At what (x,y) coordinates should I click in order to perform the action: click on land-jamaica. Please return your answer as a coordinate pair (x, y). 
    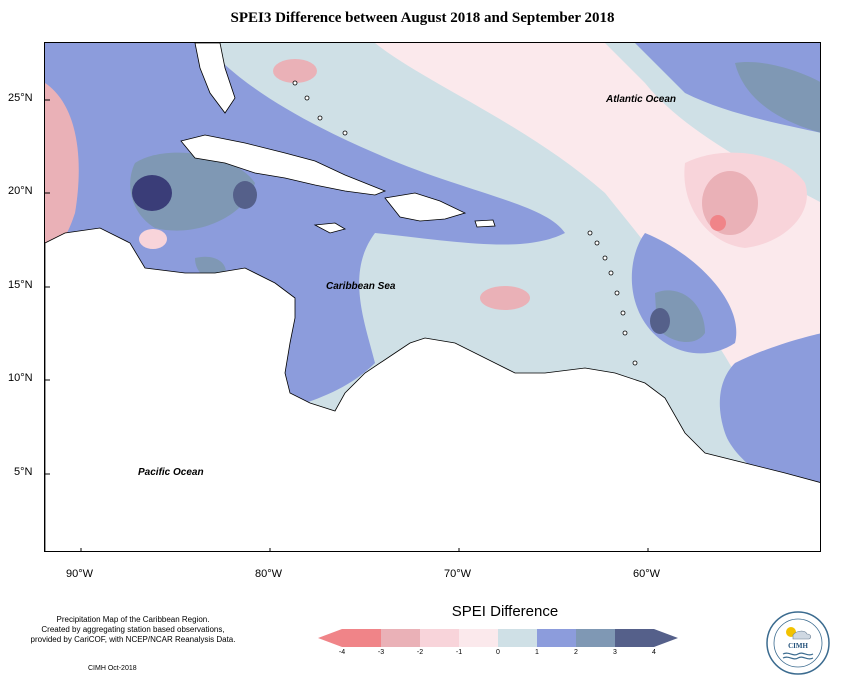
    Looking at the image, I should click on (330, 228).